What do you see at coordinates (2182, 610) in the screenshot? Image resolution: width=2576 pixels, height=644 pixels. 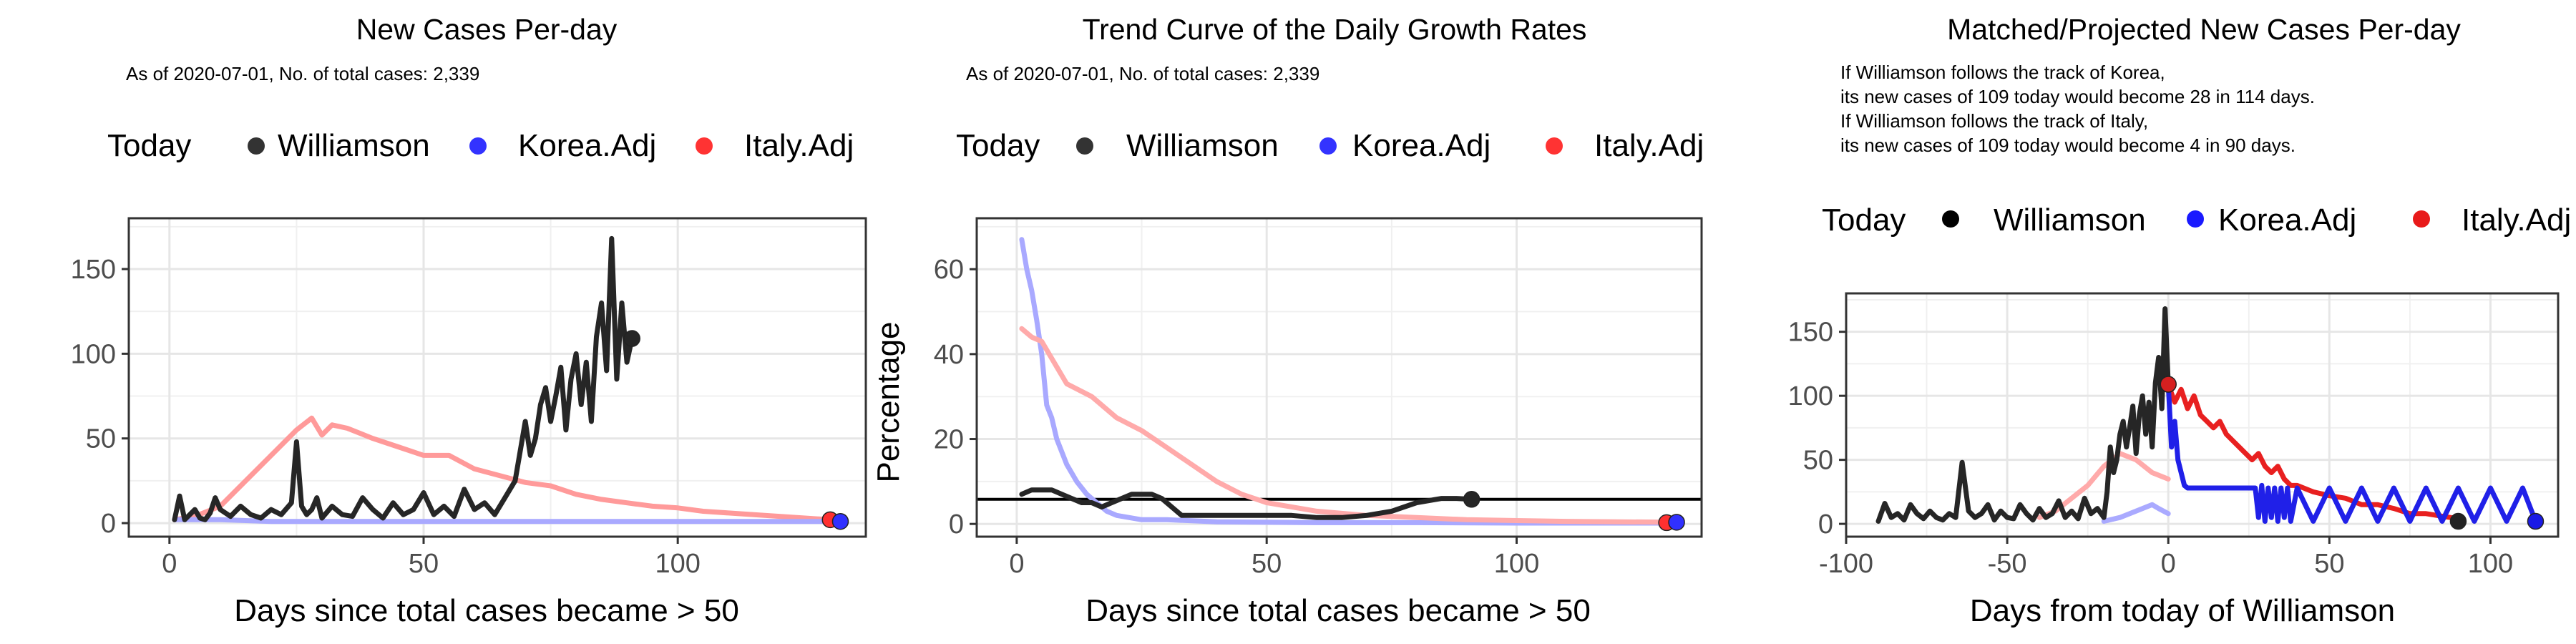 I see `x-axis-title: Days from today of Williamson` at bounding box center [2182, 610].